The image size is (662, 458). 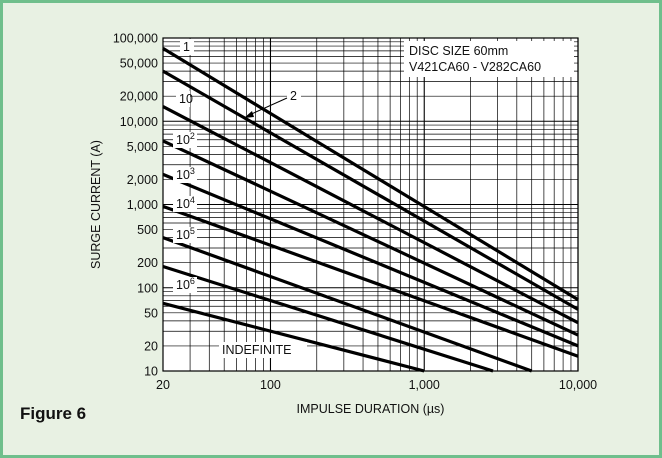 What do you see at coordinates (142, 205) in the screenshot?
I see `y-tick-label: 1,000` at bounding box center [142, 205].